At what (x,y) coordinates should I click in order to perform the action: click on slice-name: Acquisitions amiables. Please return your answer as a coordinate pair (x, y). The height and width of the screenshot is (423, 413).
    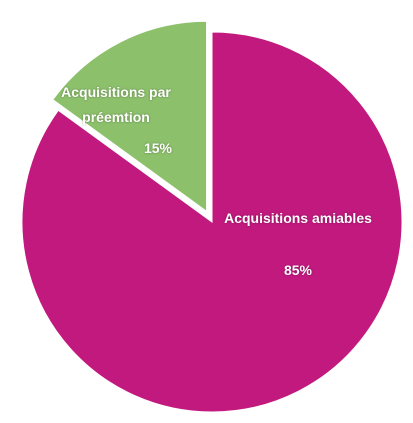
    Looking at the image, I should click on (298, 218).